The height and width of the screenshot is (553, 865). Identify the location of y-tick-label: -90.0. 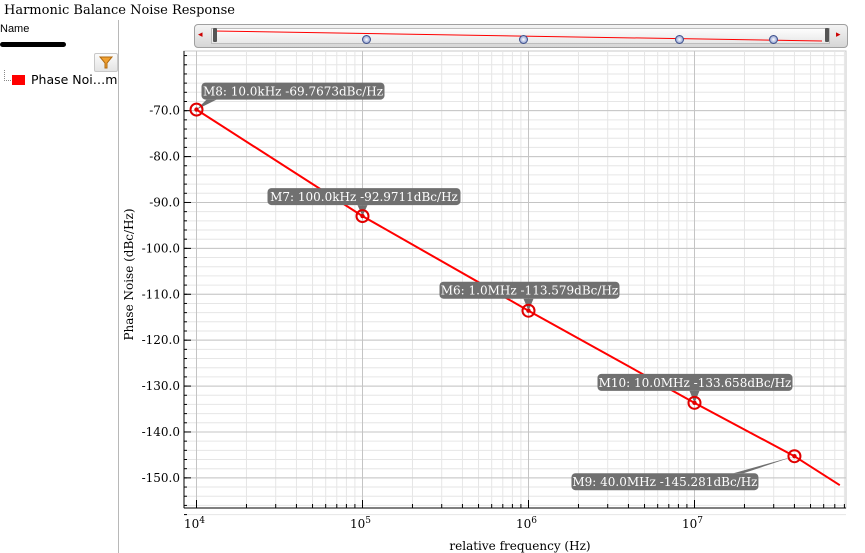
(164, 202).